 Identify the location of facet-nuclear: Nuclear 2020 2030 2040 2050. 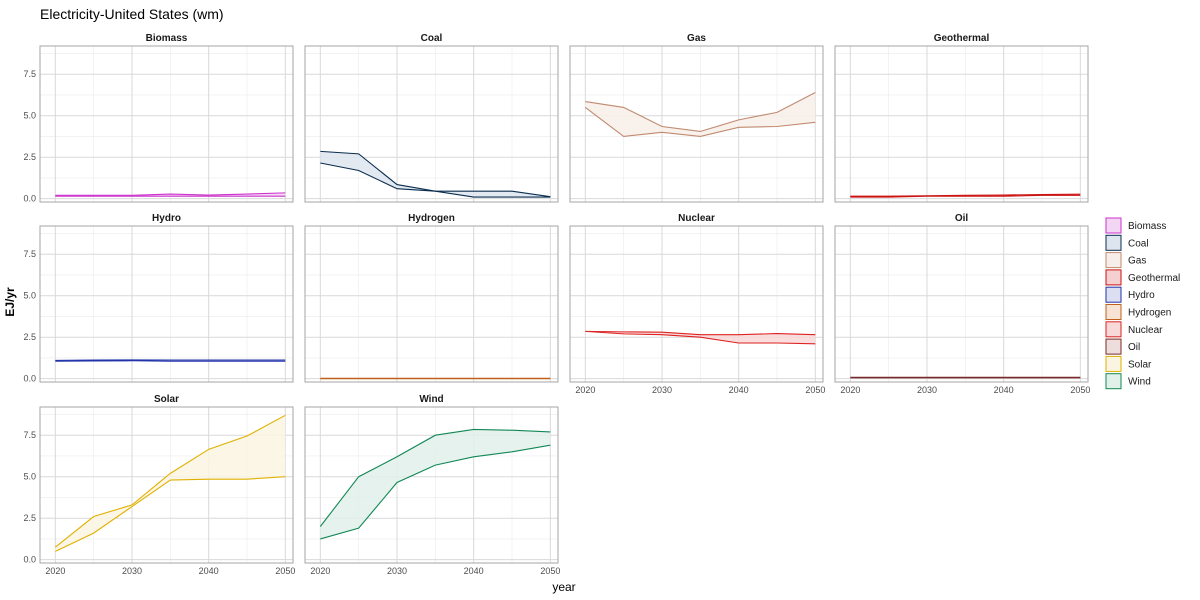
(697, 304).